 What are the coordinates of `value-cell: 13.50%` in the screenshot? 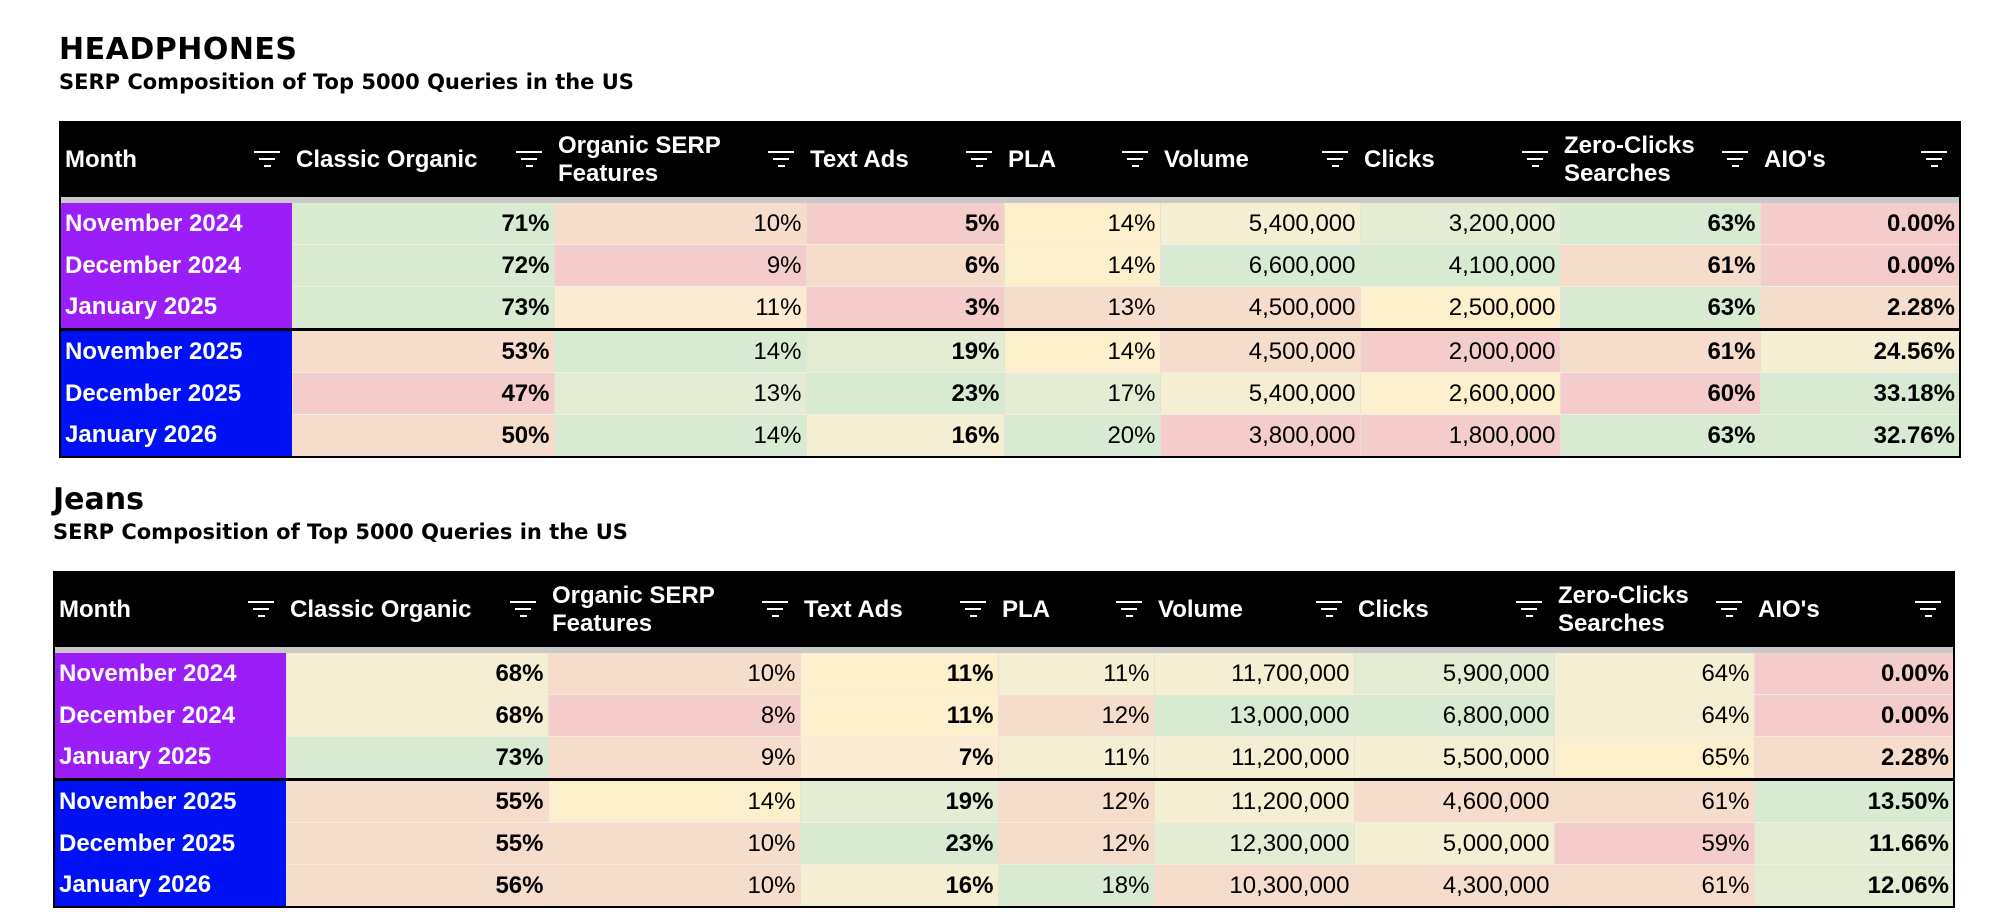 It's located at (1854, 800).